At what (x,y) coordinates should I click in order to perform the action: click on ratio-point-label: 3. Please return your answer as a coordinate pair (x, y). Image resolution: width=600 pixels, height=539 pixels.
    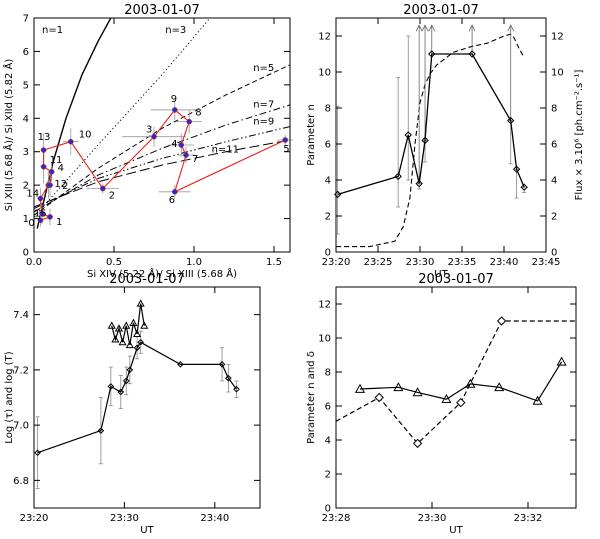
    Looking at the image, I should click on (149, 130).